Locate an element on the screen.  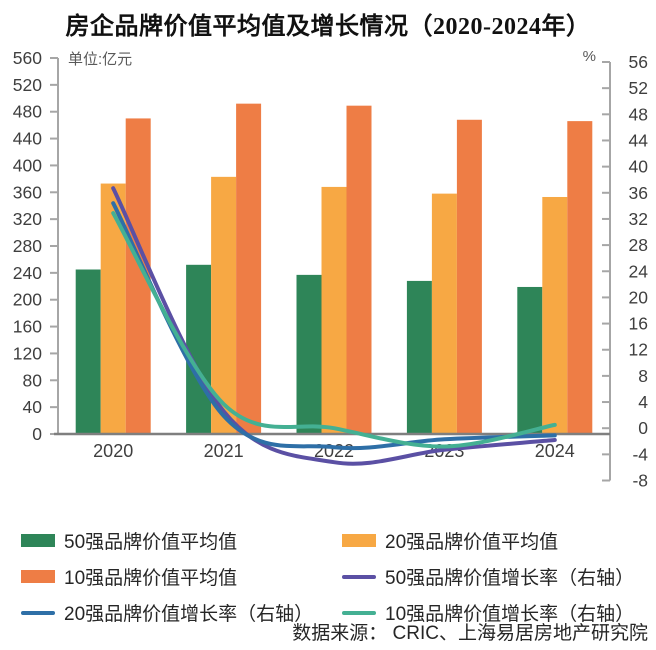
x-axis-category-label: 2020 is located at coordinates (113, 451).